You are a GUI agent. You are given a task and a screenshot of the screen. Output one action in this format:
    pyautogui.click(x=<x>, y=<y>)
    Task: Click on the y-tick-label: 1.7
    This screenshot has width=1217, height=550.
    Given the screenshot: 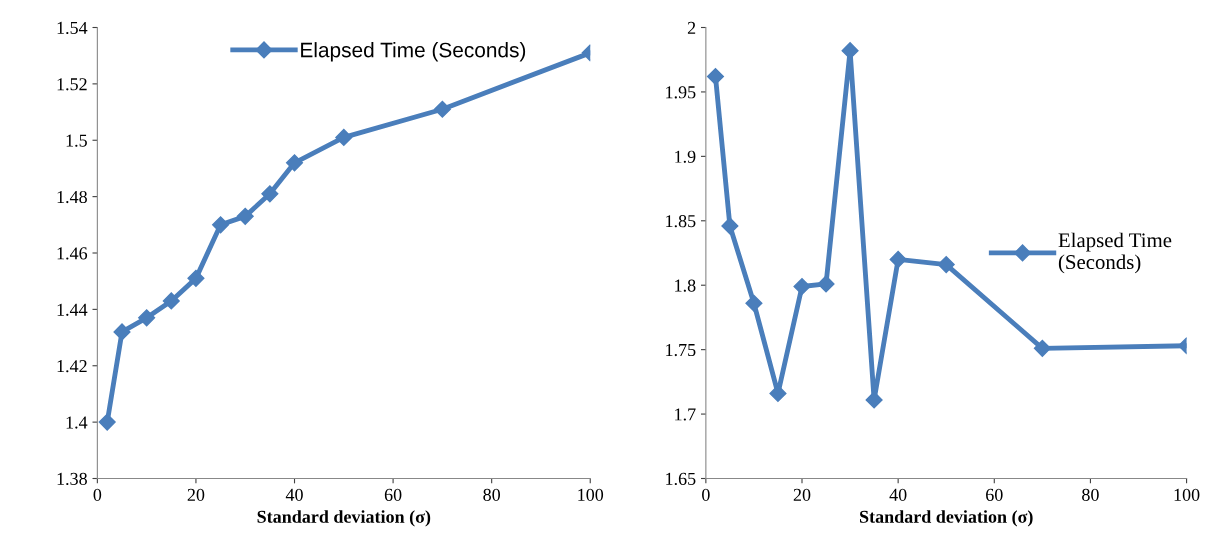 What is the action you would take?
    pyautogui.click(x=685, y=414)
    